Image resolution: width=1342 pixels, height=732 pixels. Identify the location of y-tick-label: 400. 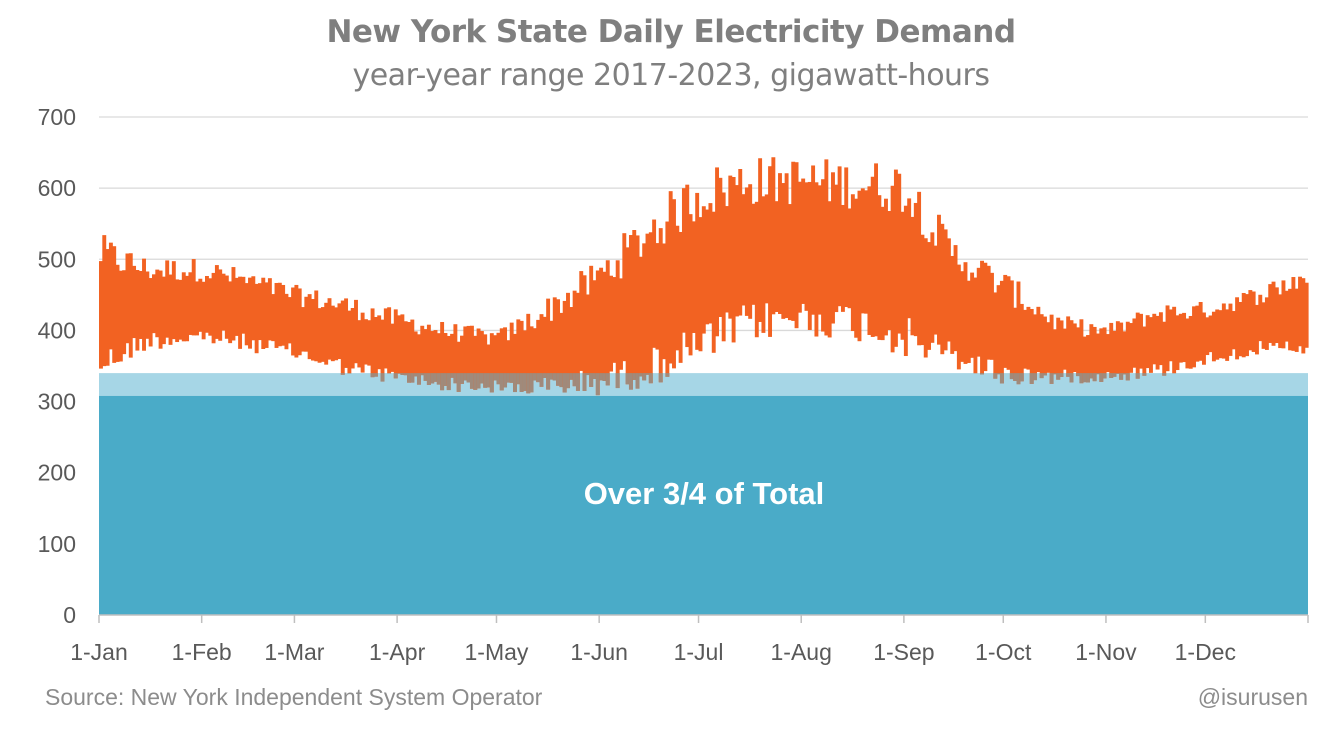
(57, 330).